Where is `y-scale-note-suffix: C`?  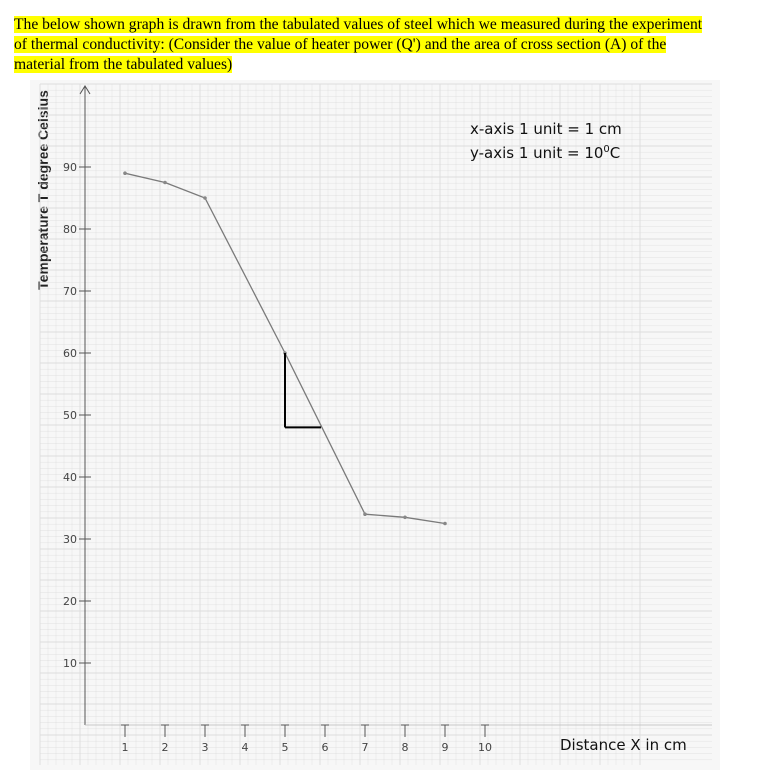 y-scale-note-suffix: C is located at coordinates (615, 153).